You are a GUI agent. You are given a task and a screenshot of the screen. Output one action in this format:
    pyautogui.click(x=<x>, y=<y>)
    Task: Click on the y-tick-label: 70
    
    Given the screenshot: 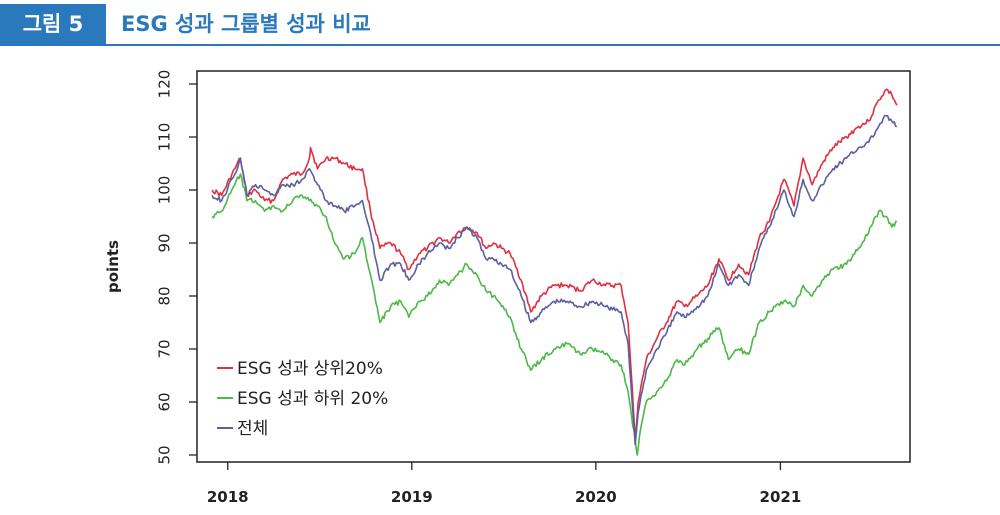 What is the action you would take?
    pyautogui.click(x=165, y=348)
    